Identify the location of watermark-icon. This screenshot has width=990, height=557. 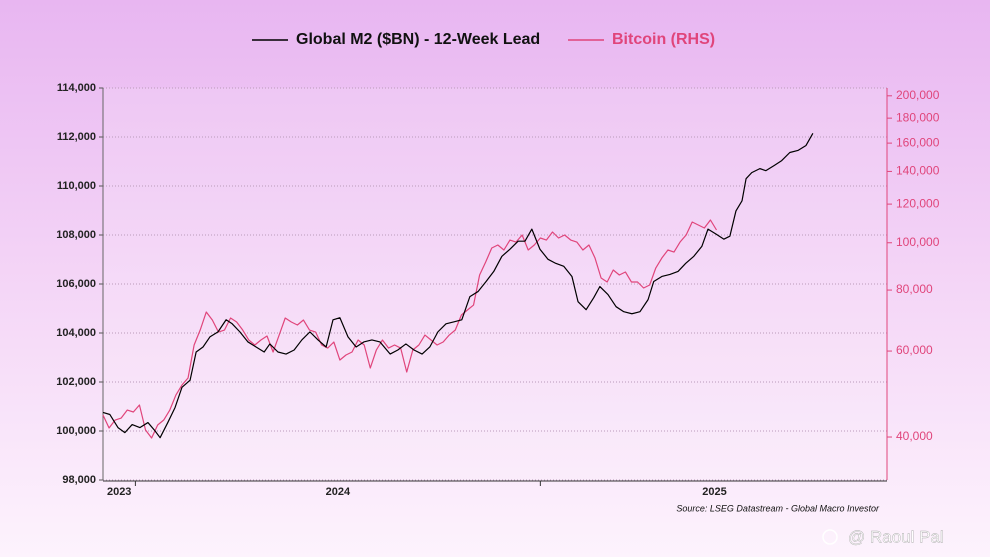
(830, 537).